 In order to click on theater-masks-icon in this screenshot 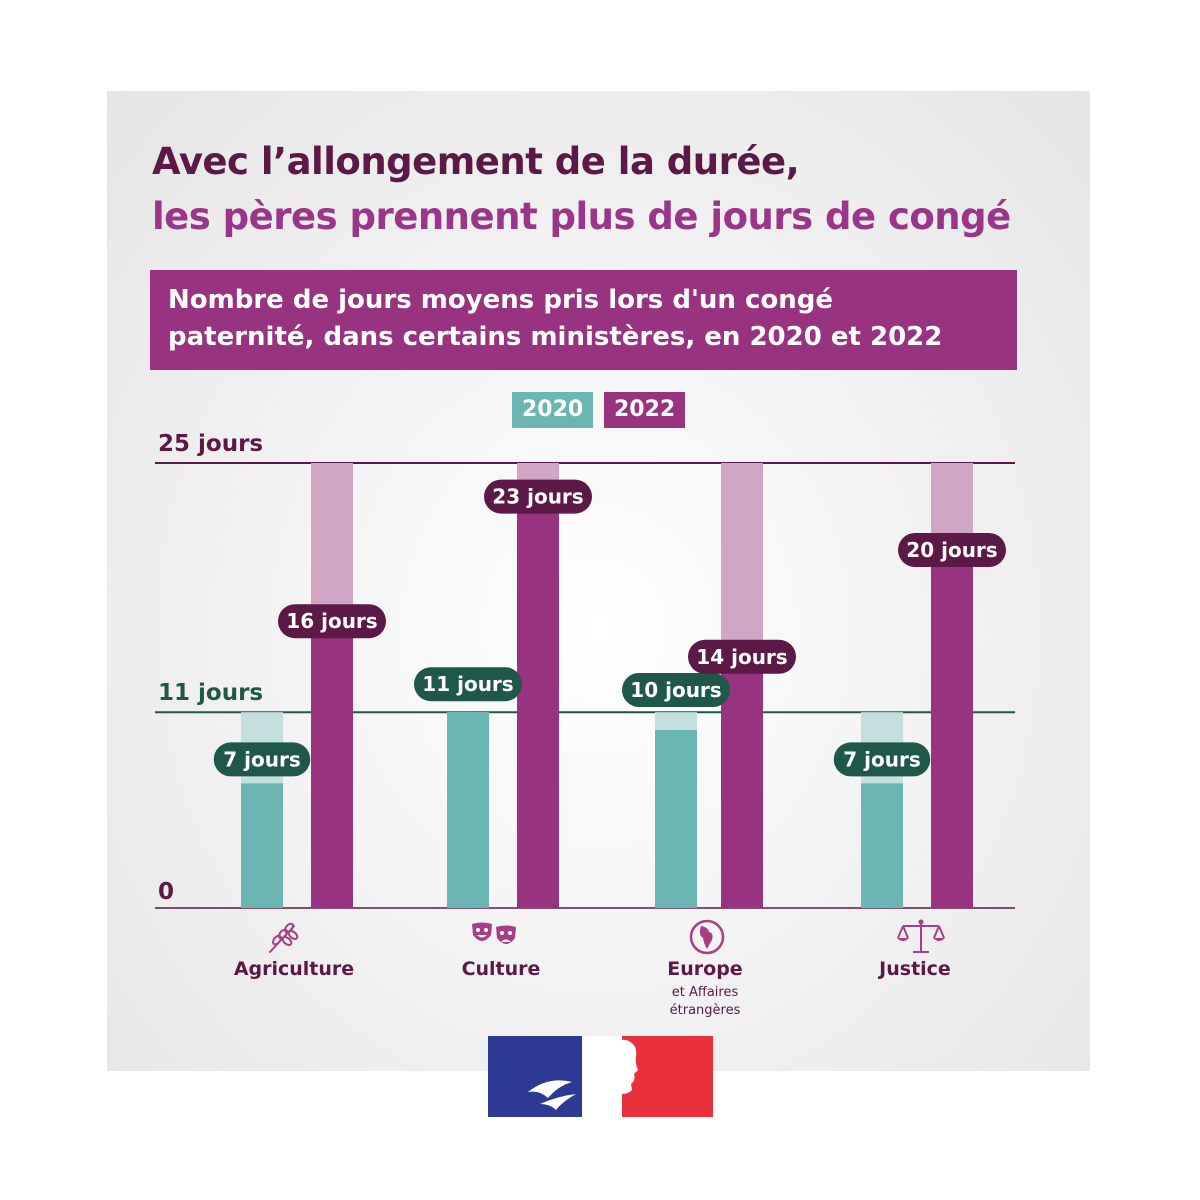, I will do `click(494, 933)`.